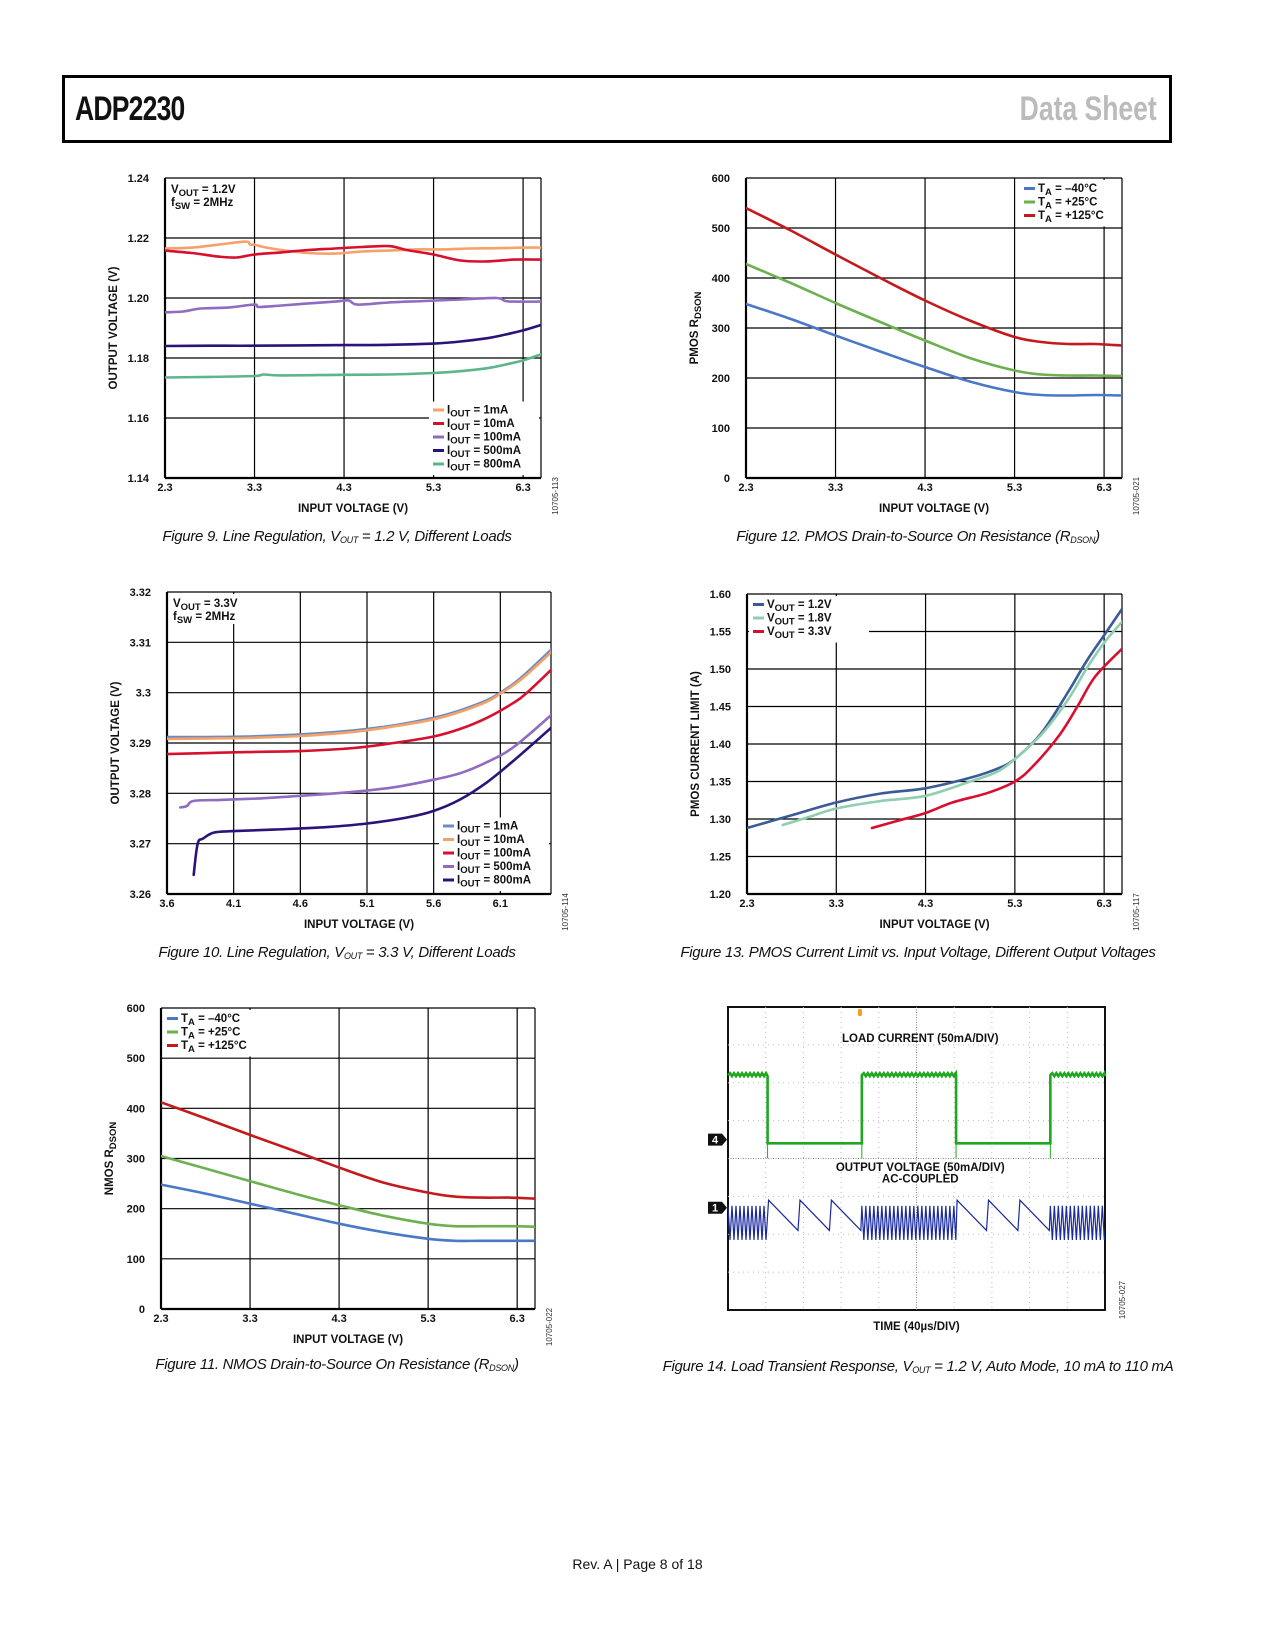 The width and height of the screenshot is (1275, 1650). Describe the element at coordinates (140, 593) in the screenshot. I see `y-tick-label: 3.32` at that location.